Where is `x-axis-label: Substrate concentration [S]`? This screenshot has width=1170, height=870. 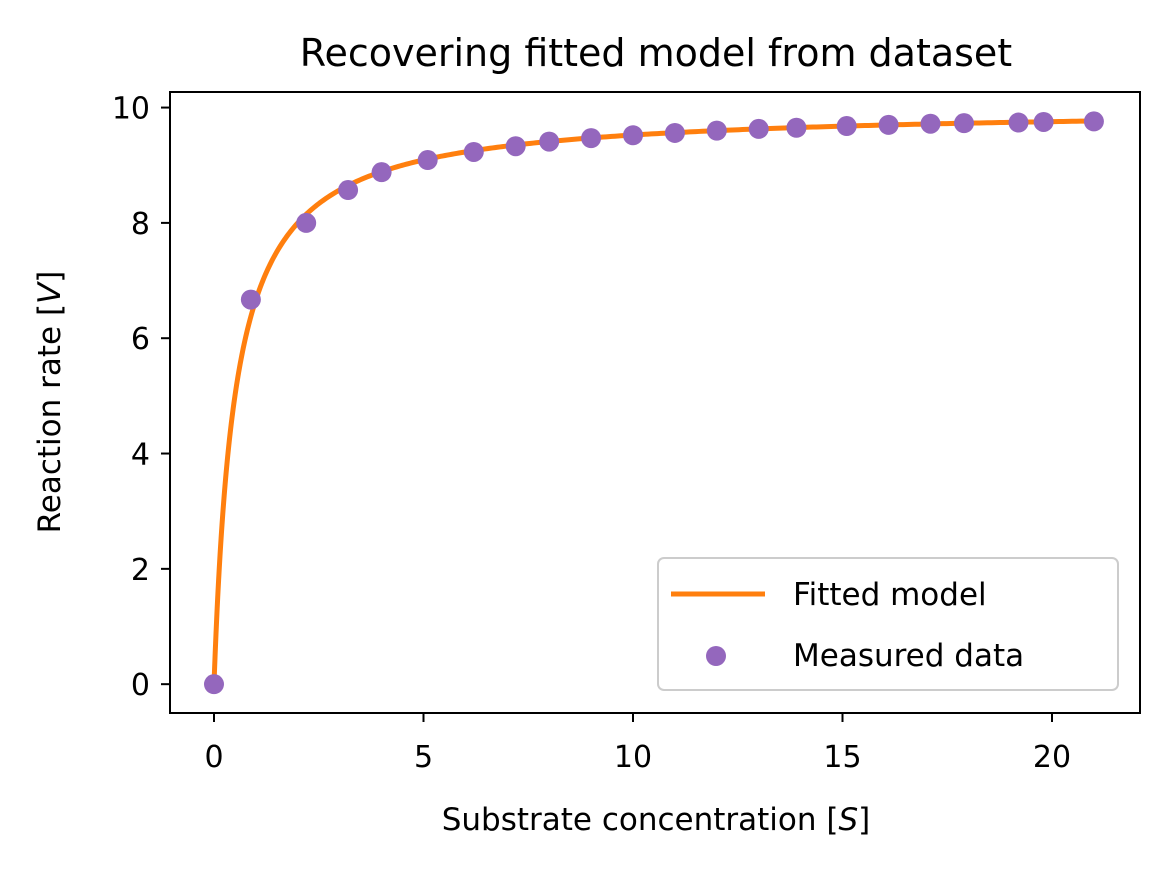 x-axis-label: Substrate concentration [S] is located at coordinates (656, 820).